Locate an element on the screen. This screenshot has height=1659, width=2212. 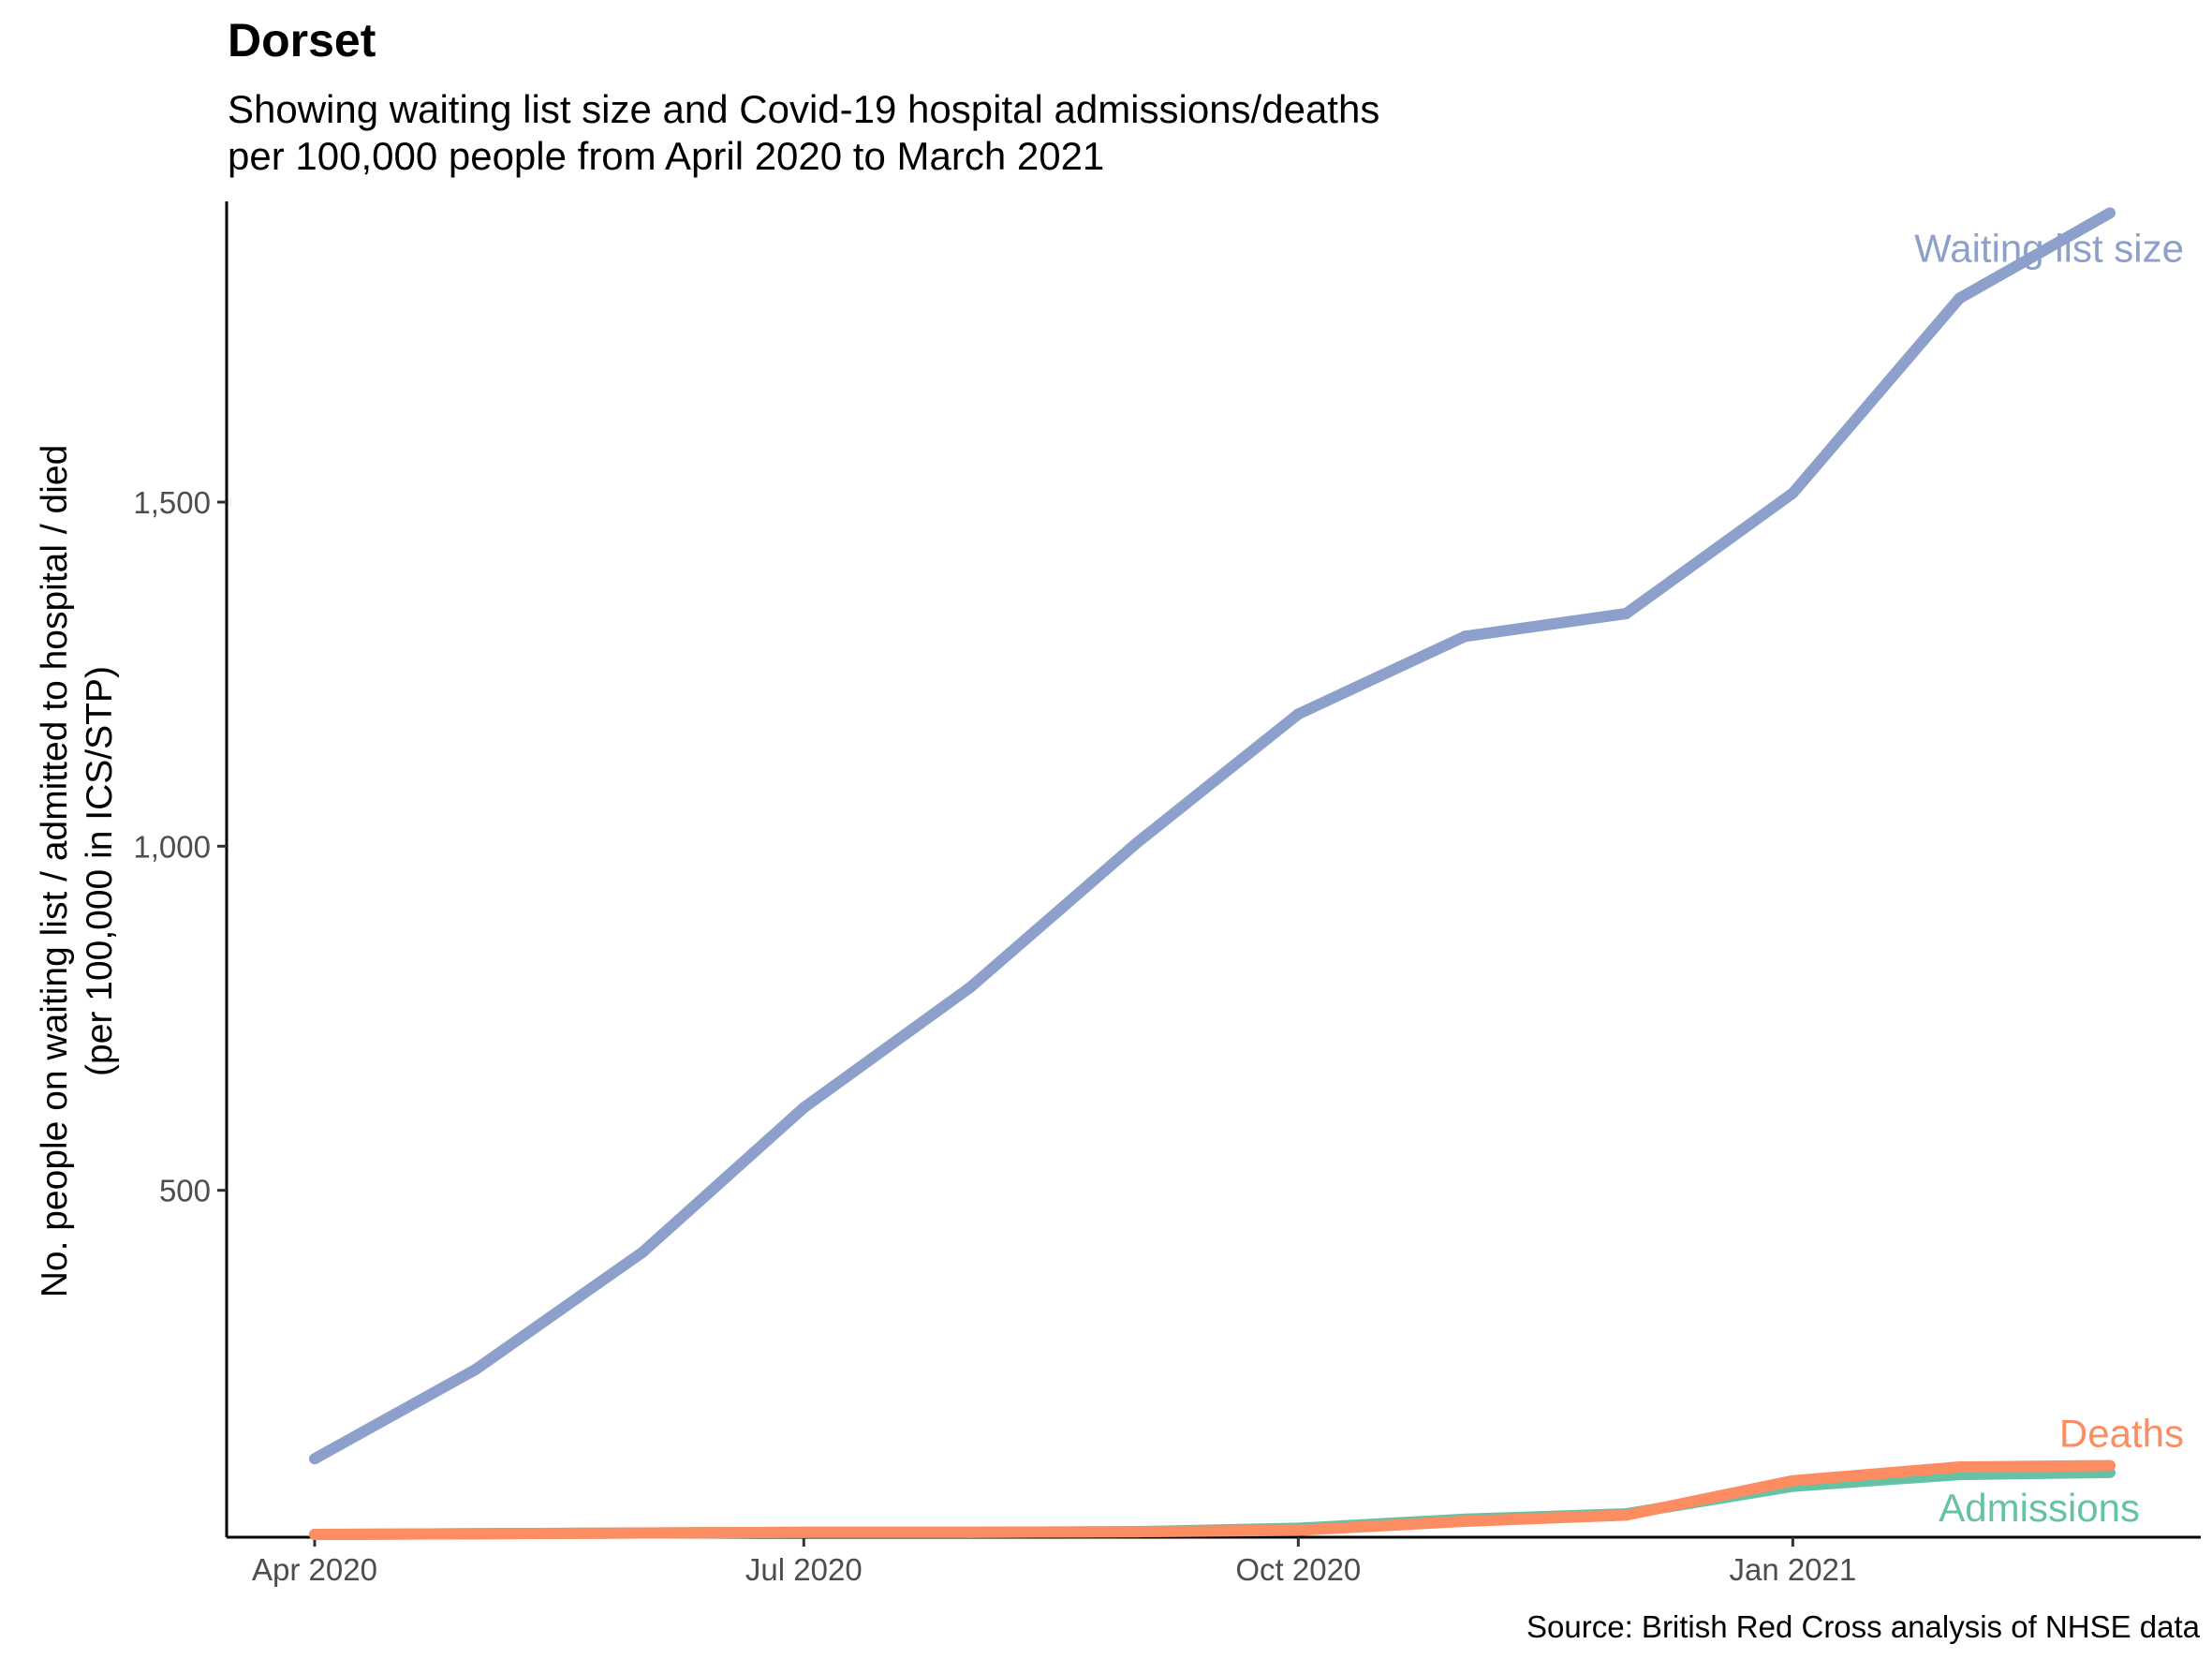
y-tick-label-500: 500 is located at coordinates (185, 1191).